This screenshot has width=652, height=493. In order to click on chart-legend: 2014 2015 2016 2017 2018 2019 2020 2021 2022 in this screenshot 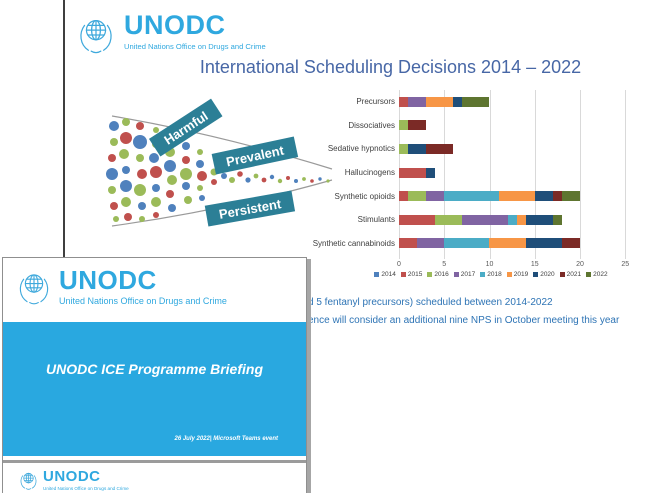, I will do `click(491, 274)`.